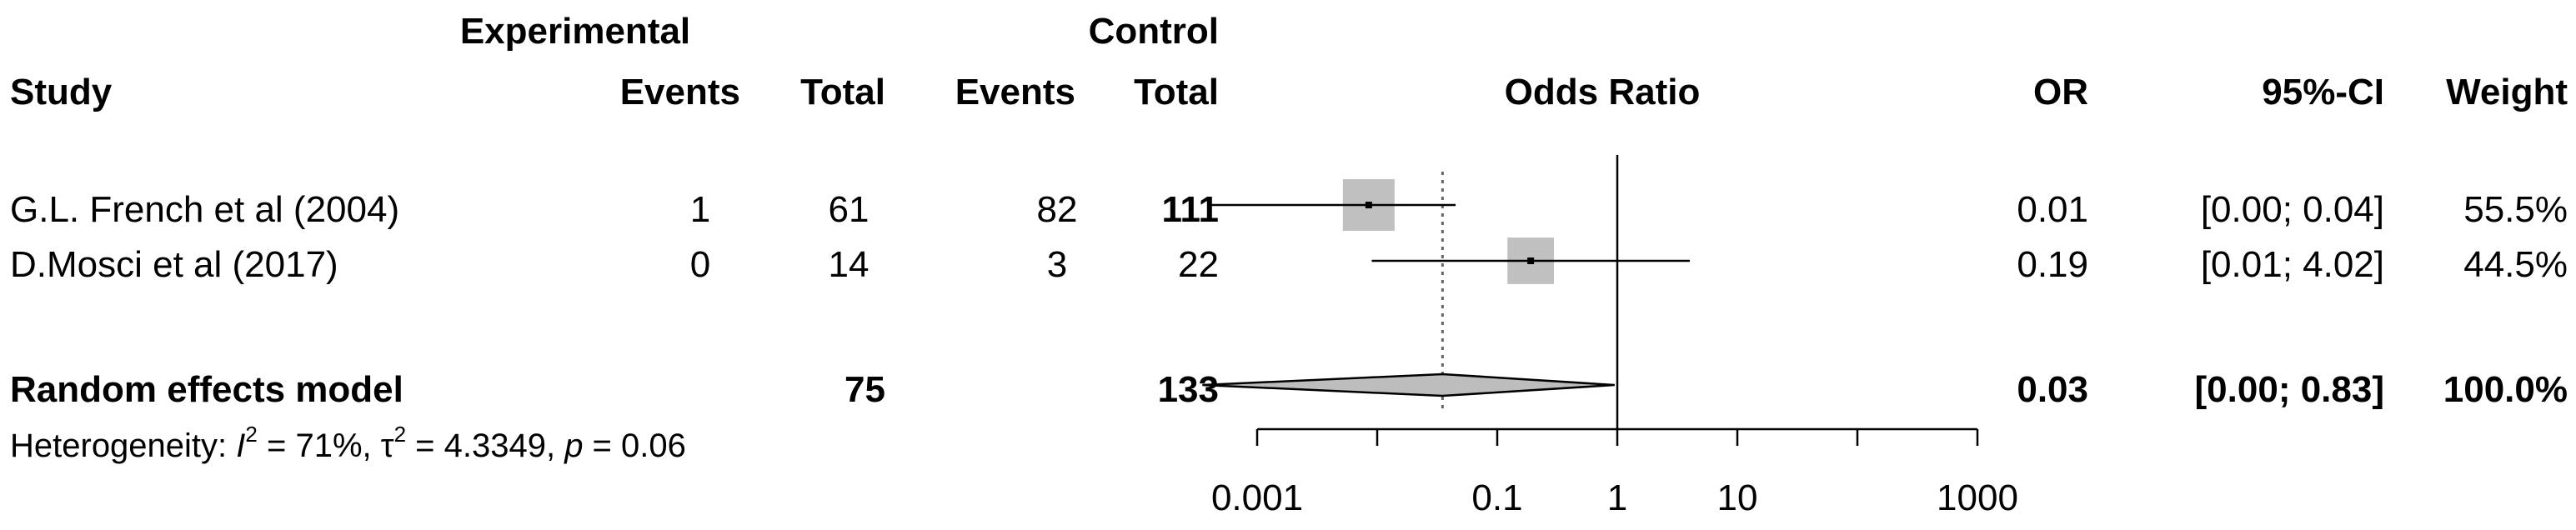 The image size is (2576, 530). Describe the element at coordinates (700, 264) in the screenshot. I see `exp-events-value: 0` at that location.